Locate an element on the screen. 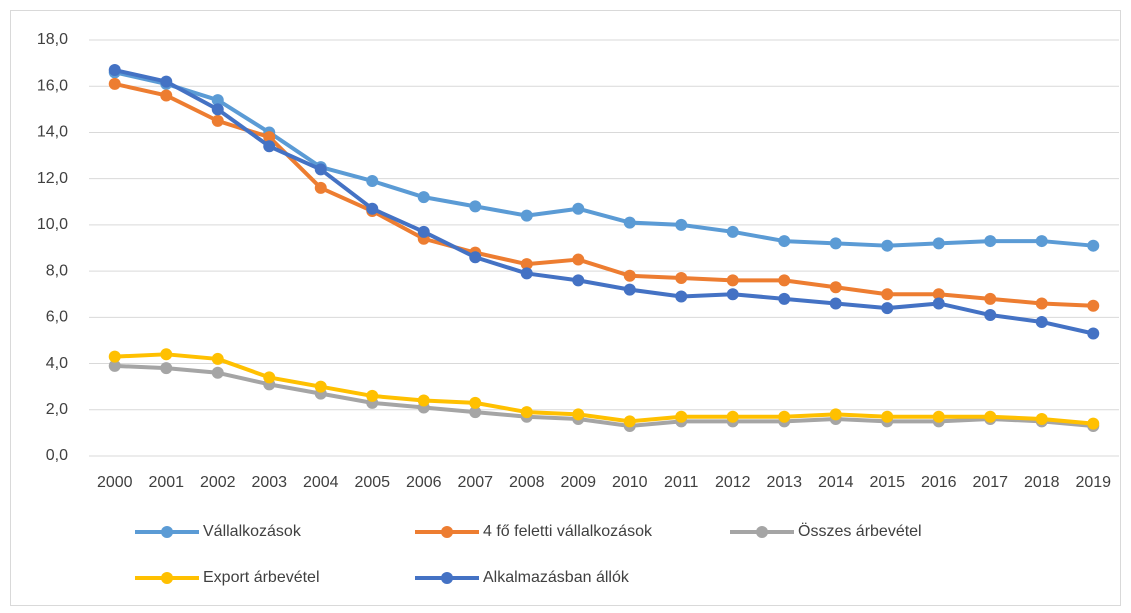 This screenshot has height=613, width=1131. x-tick-label: 2012 is located at coordinates (733, 482).